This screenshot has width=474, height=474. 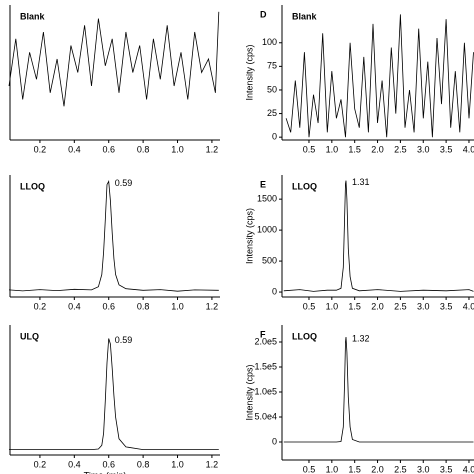 What do you see at coordinates (263, 334) in the screenshot?
I see `panel-letter: F` at bounding box center [263, 334].